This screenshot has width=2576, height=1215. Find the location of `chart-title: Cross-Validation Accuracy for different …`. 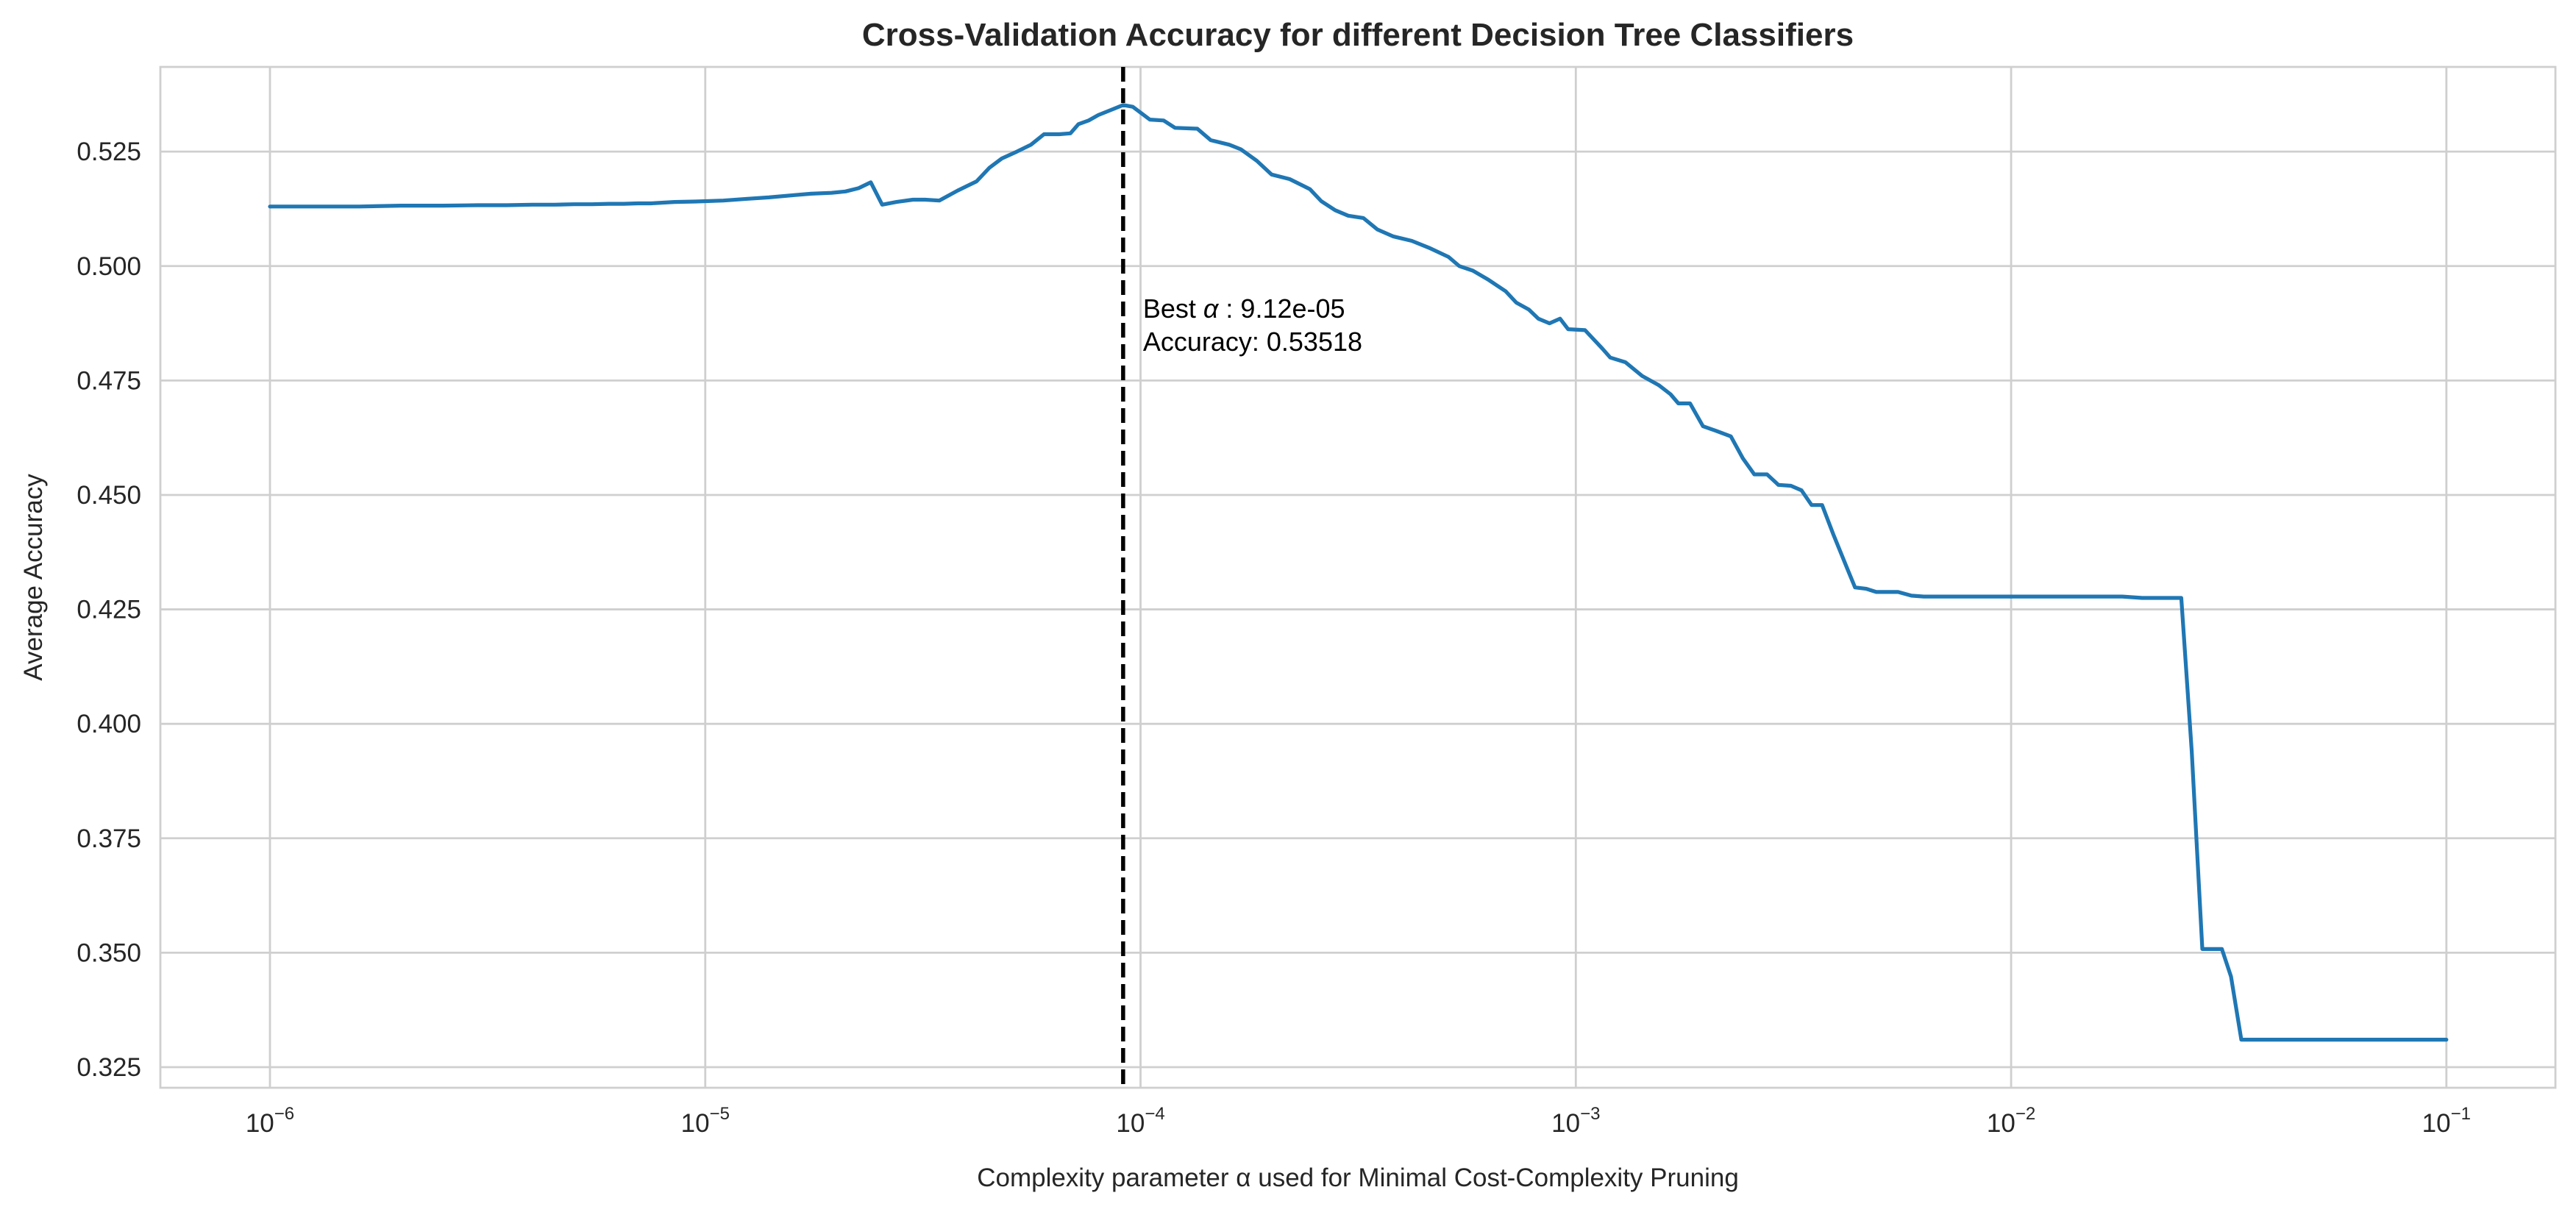

chart-title: Cross-Validation Accuracy for different … is located at coordinates (1358, 35).